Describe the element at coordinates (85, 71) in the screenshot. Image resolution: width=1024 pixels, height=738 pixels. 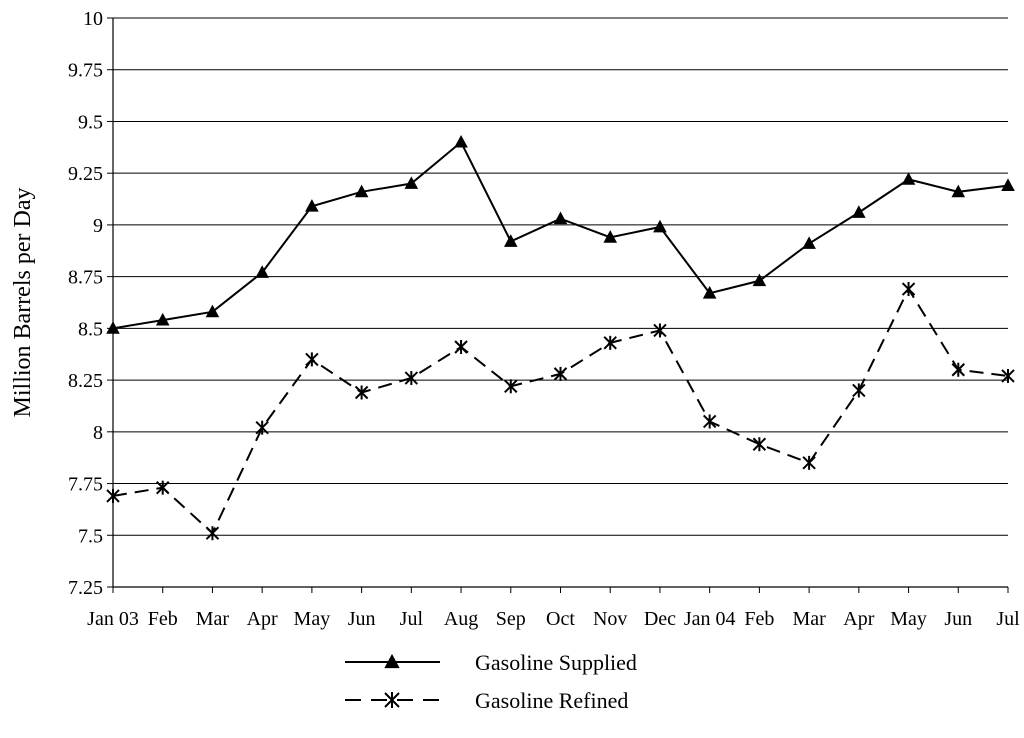
I see `y-tick-label: 9.75` at that location.